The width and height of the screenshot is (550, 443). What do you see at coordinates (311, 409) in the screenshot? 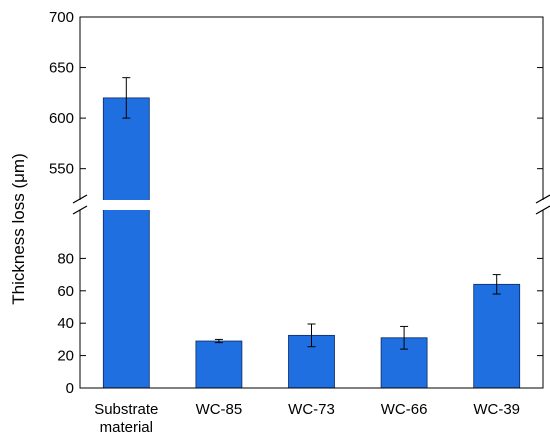
I see `x-tick-label-2: WC-73` at bounding box center [311, 409].